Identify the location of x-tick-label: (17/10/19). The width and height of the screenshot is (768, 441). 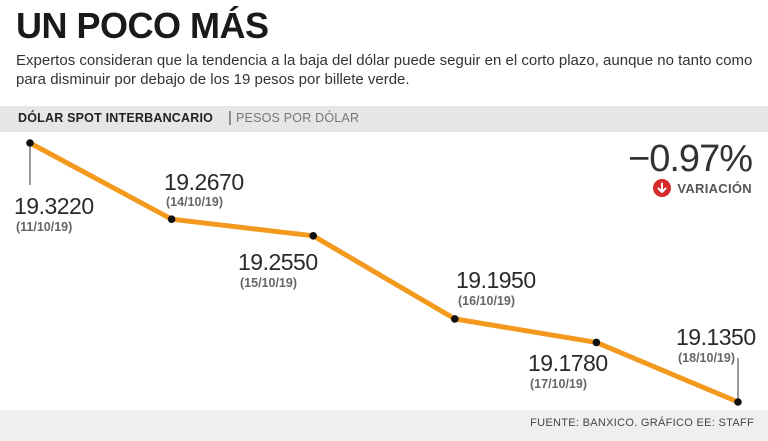
(558, 384).